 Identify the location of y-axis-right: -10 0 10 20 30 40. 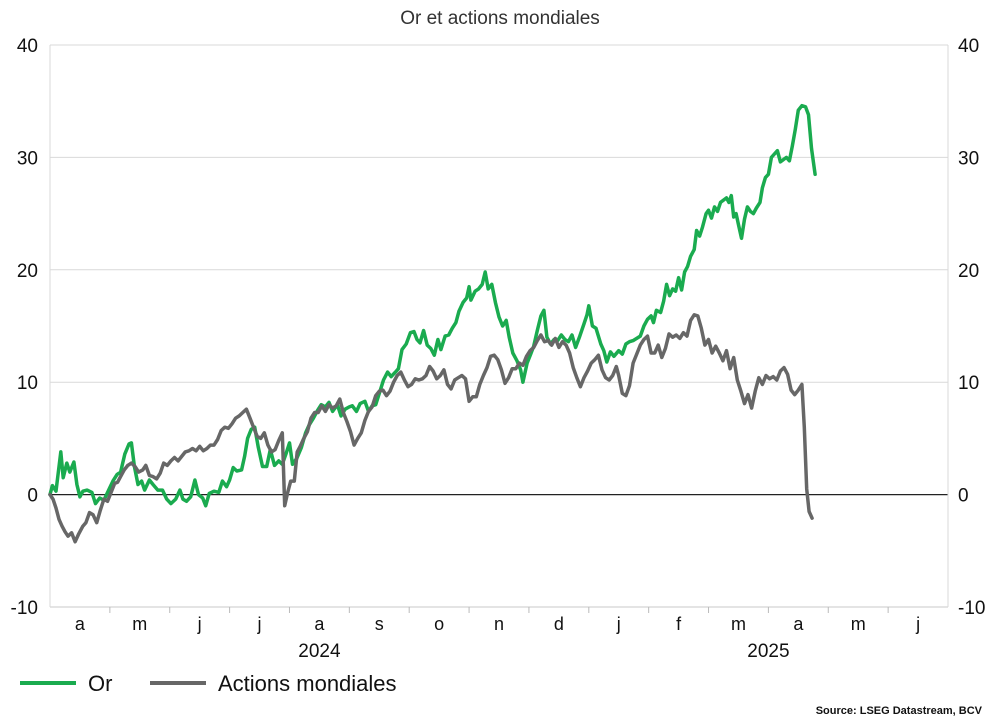
(971, 327).